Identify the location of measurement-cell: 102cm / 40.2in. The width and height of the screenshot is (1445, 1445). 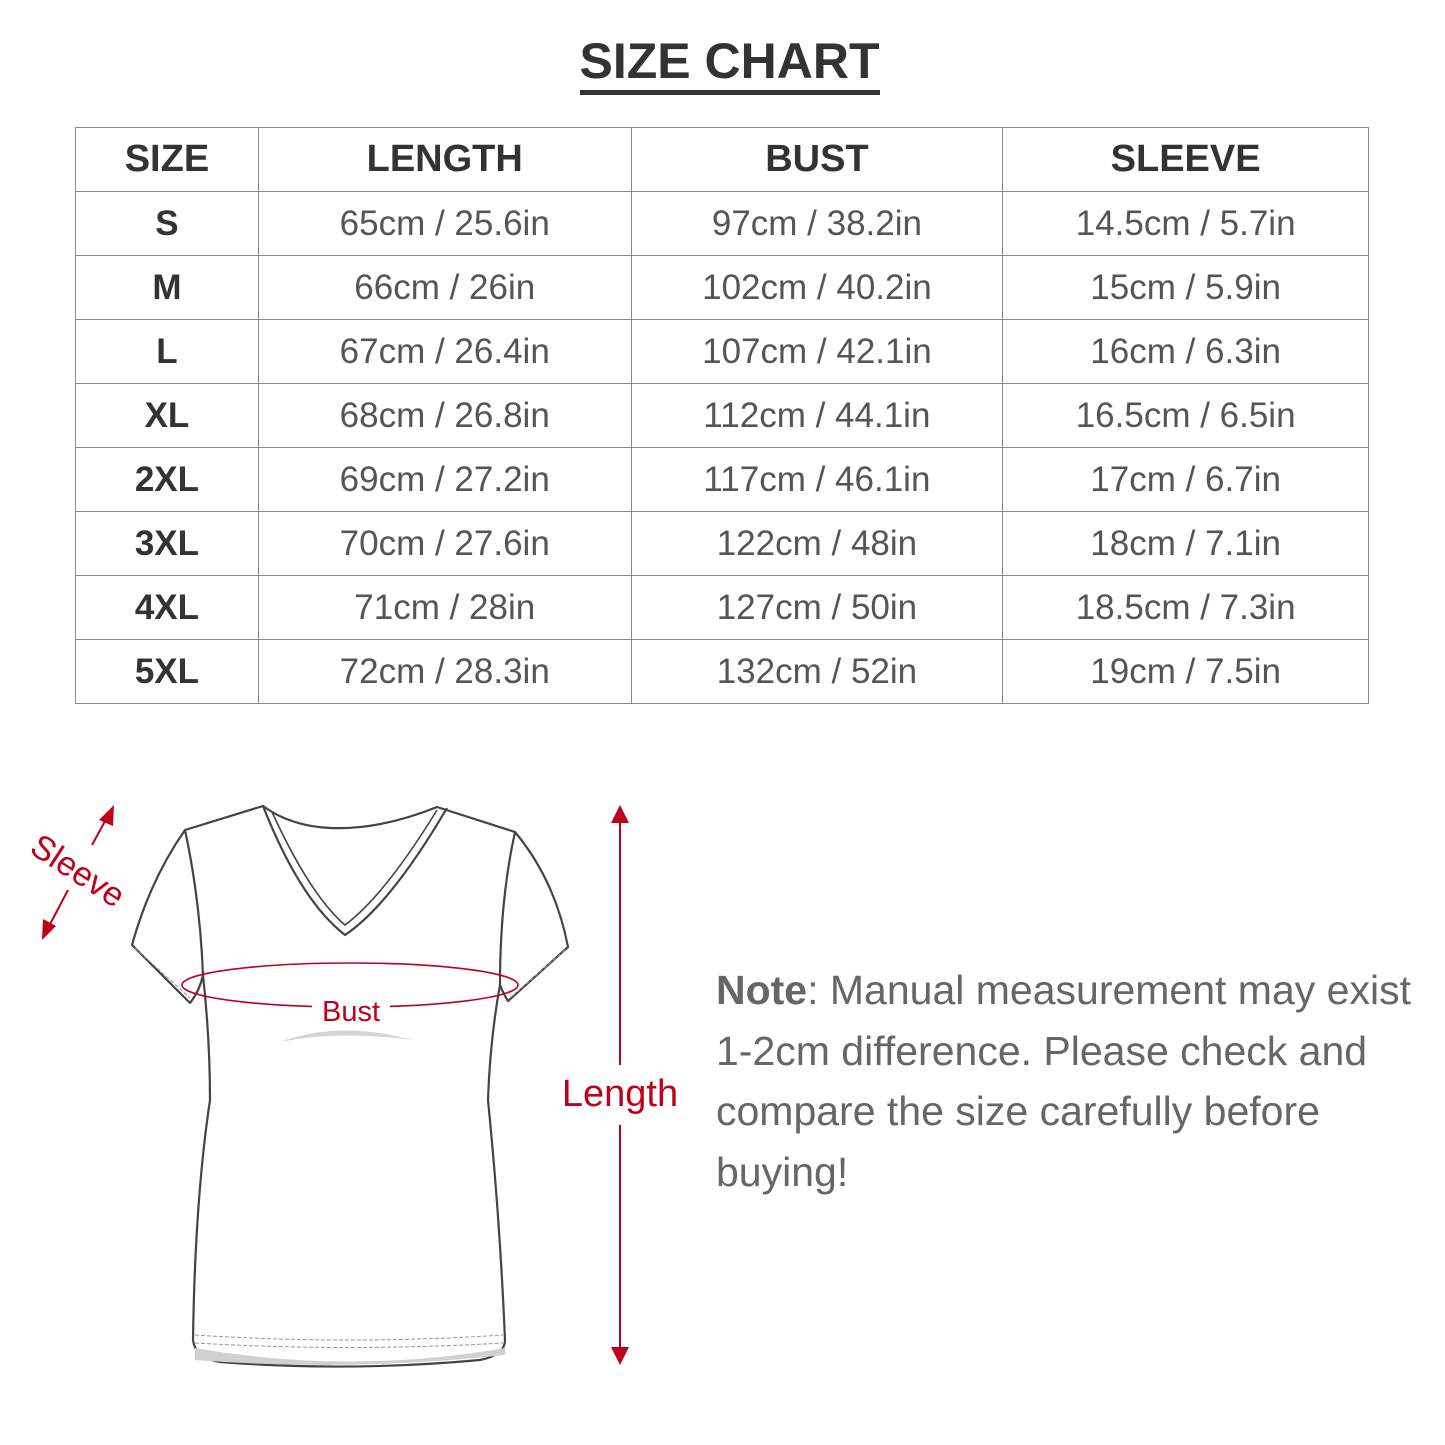
(817, 287).